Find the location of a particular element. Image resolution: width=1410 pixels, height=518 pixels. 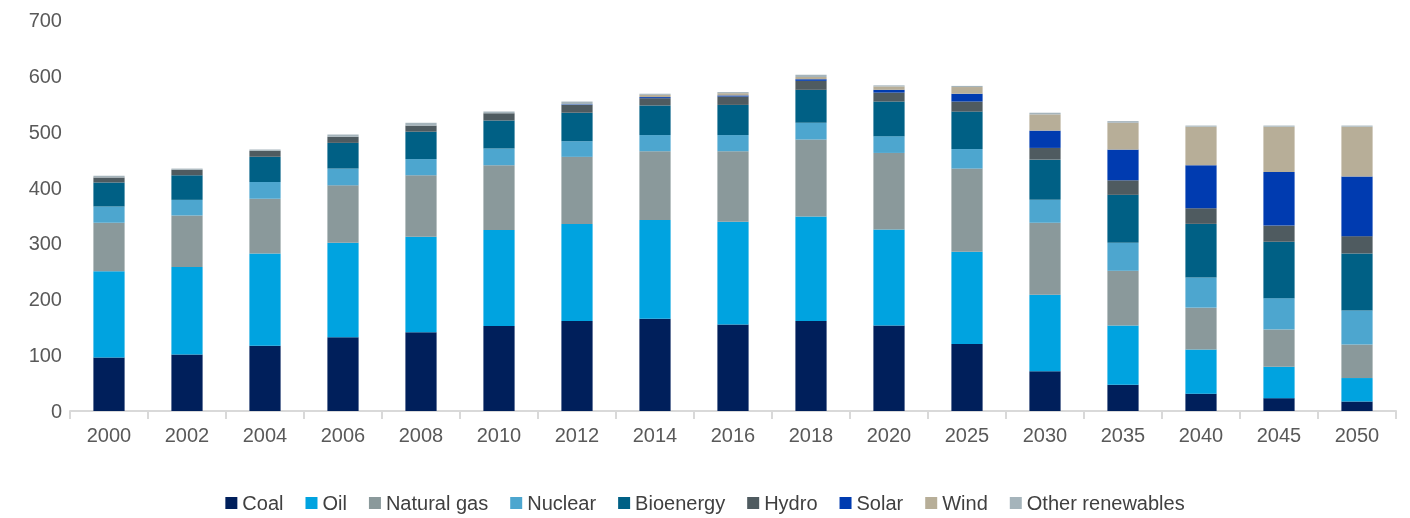

x-tick-label: 2045 is located at coordinates (1279, 435).